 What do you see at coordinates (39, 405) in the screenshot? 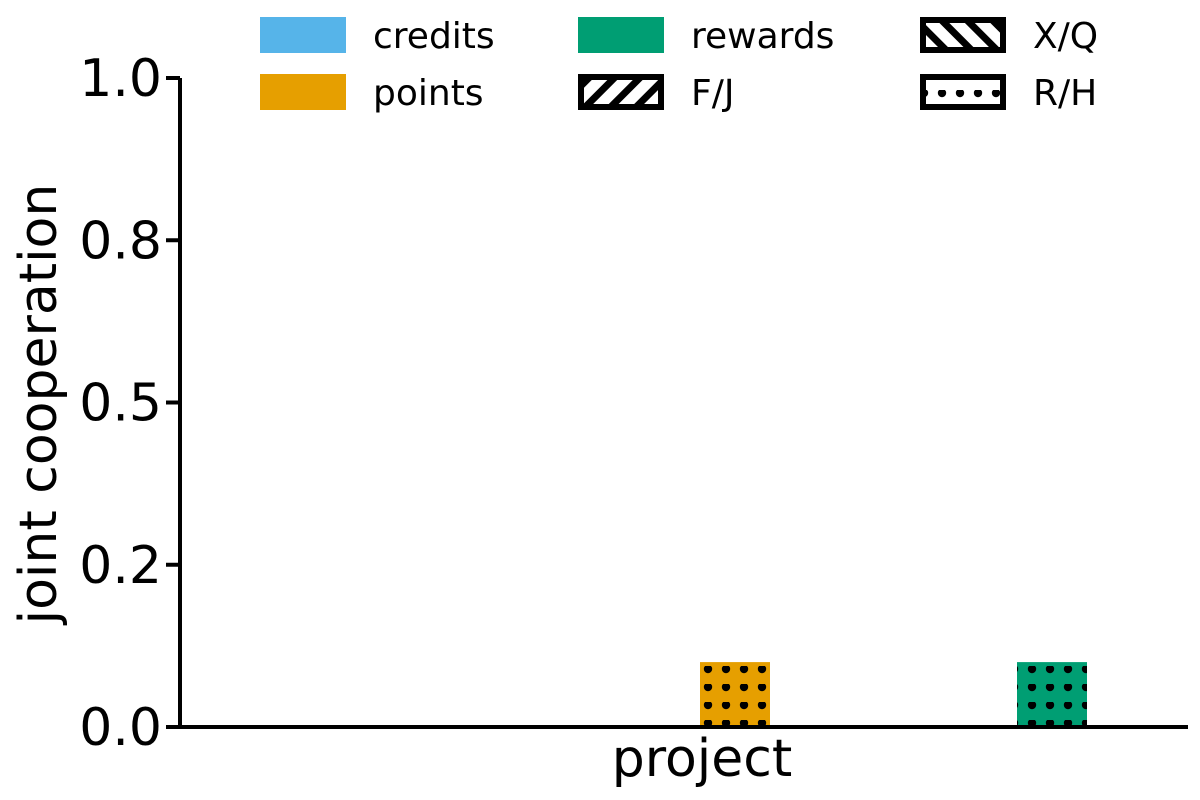
I see `y-axis-label: joint cooperation` at bounding box center [39, 405].